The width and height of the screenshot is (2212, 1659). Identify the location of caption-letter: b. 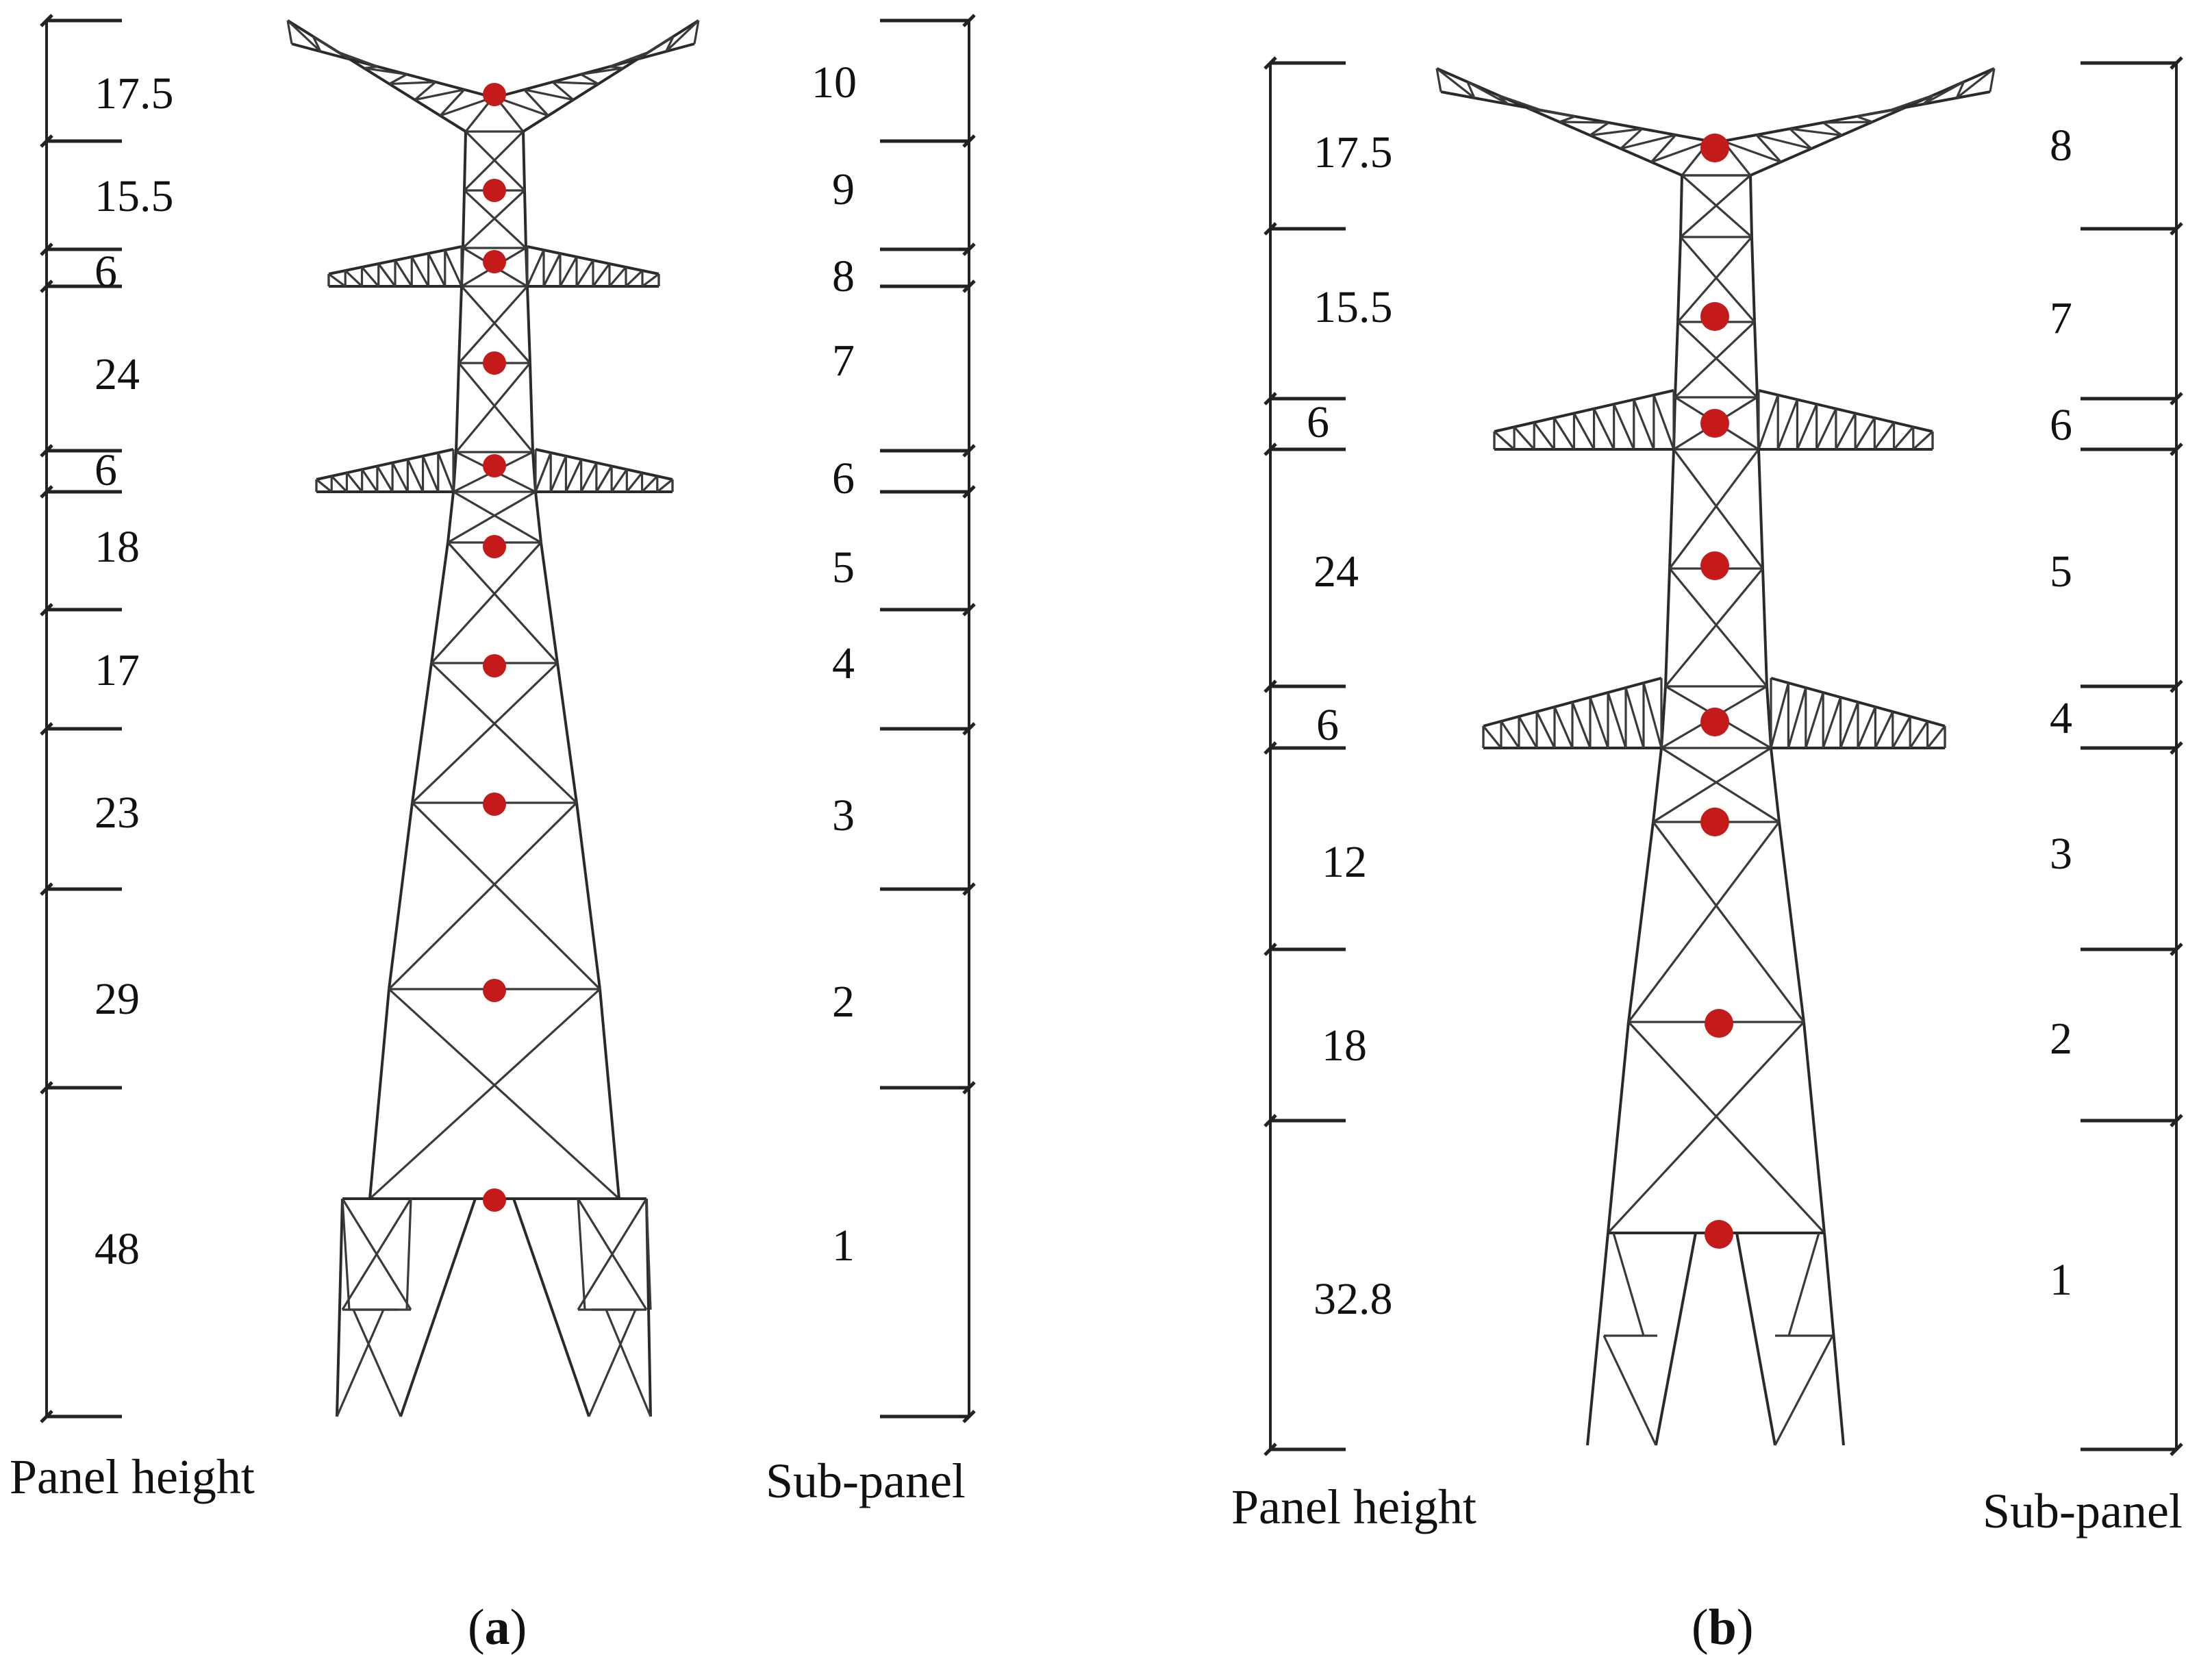
(1723, 1627).